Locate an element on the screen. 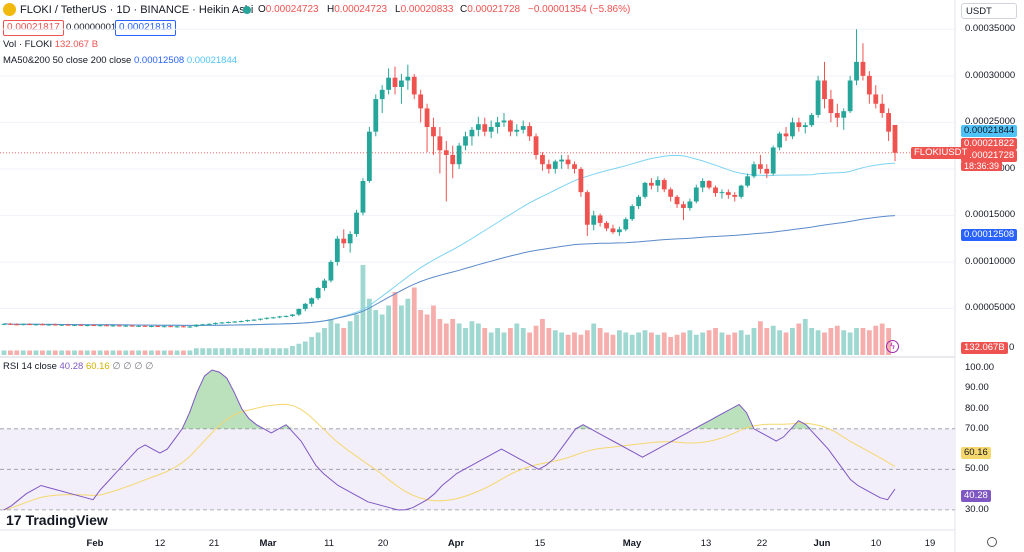  last-price-tag: 0.00021822 is located at coordinates (989, 144).